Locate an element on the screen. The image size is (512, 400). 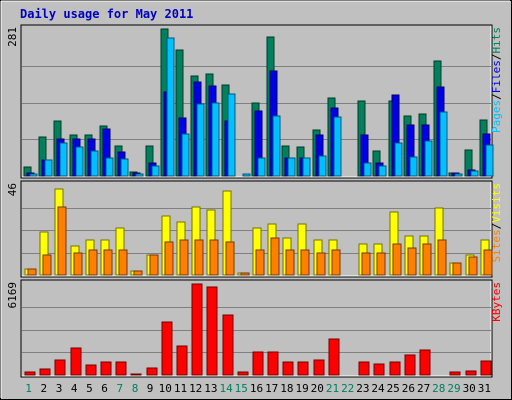
x-tick-label-21: 21 is located at coordinates (332, 388).